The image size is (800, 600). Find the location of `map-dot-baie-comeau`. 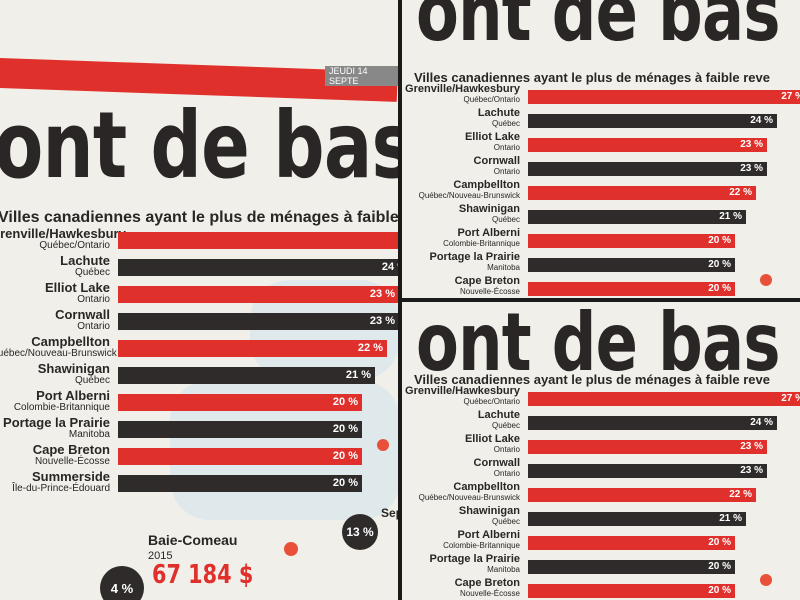

map-dot-baie-comeau is located at coordinates (291, 549).